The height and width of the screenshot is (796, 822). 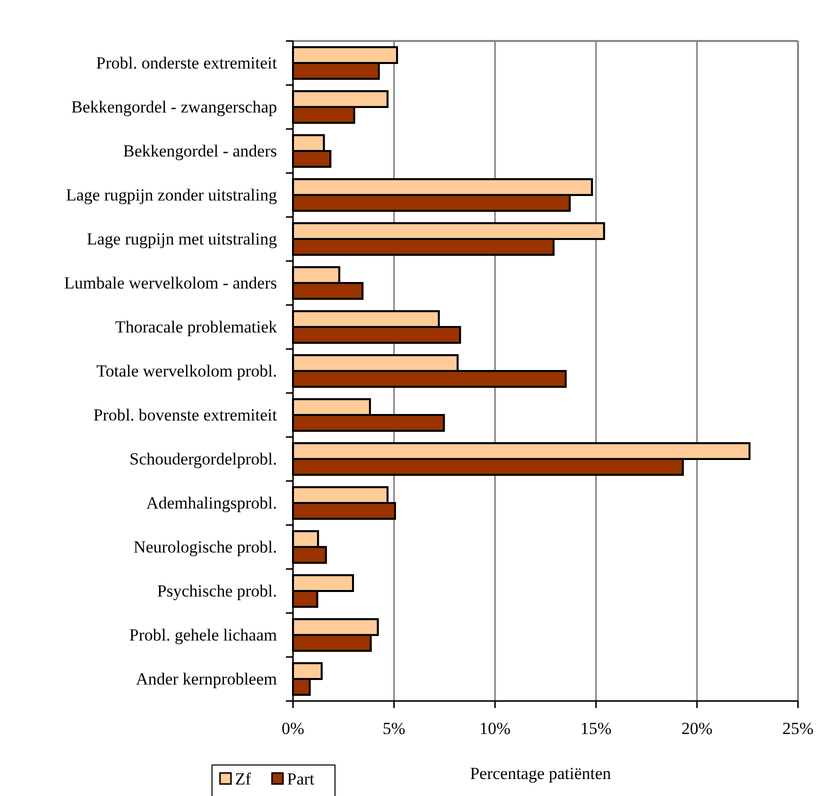 What do you see at coordinates (697, 728) in the screenshot?
I see `x-tick-label: 20%` at bounding box center [697, 728].